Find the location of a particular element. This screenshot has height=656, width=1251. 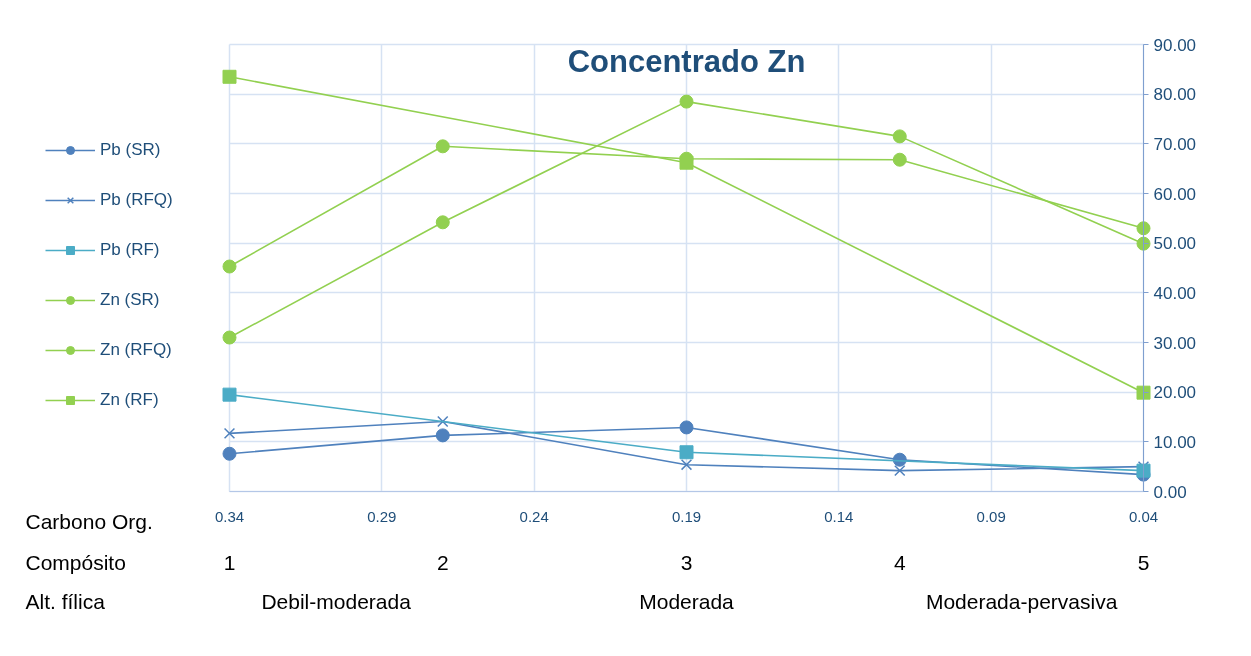

text: Carbono Org. is located at coordinates (89, 521).